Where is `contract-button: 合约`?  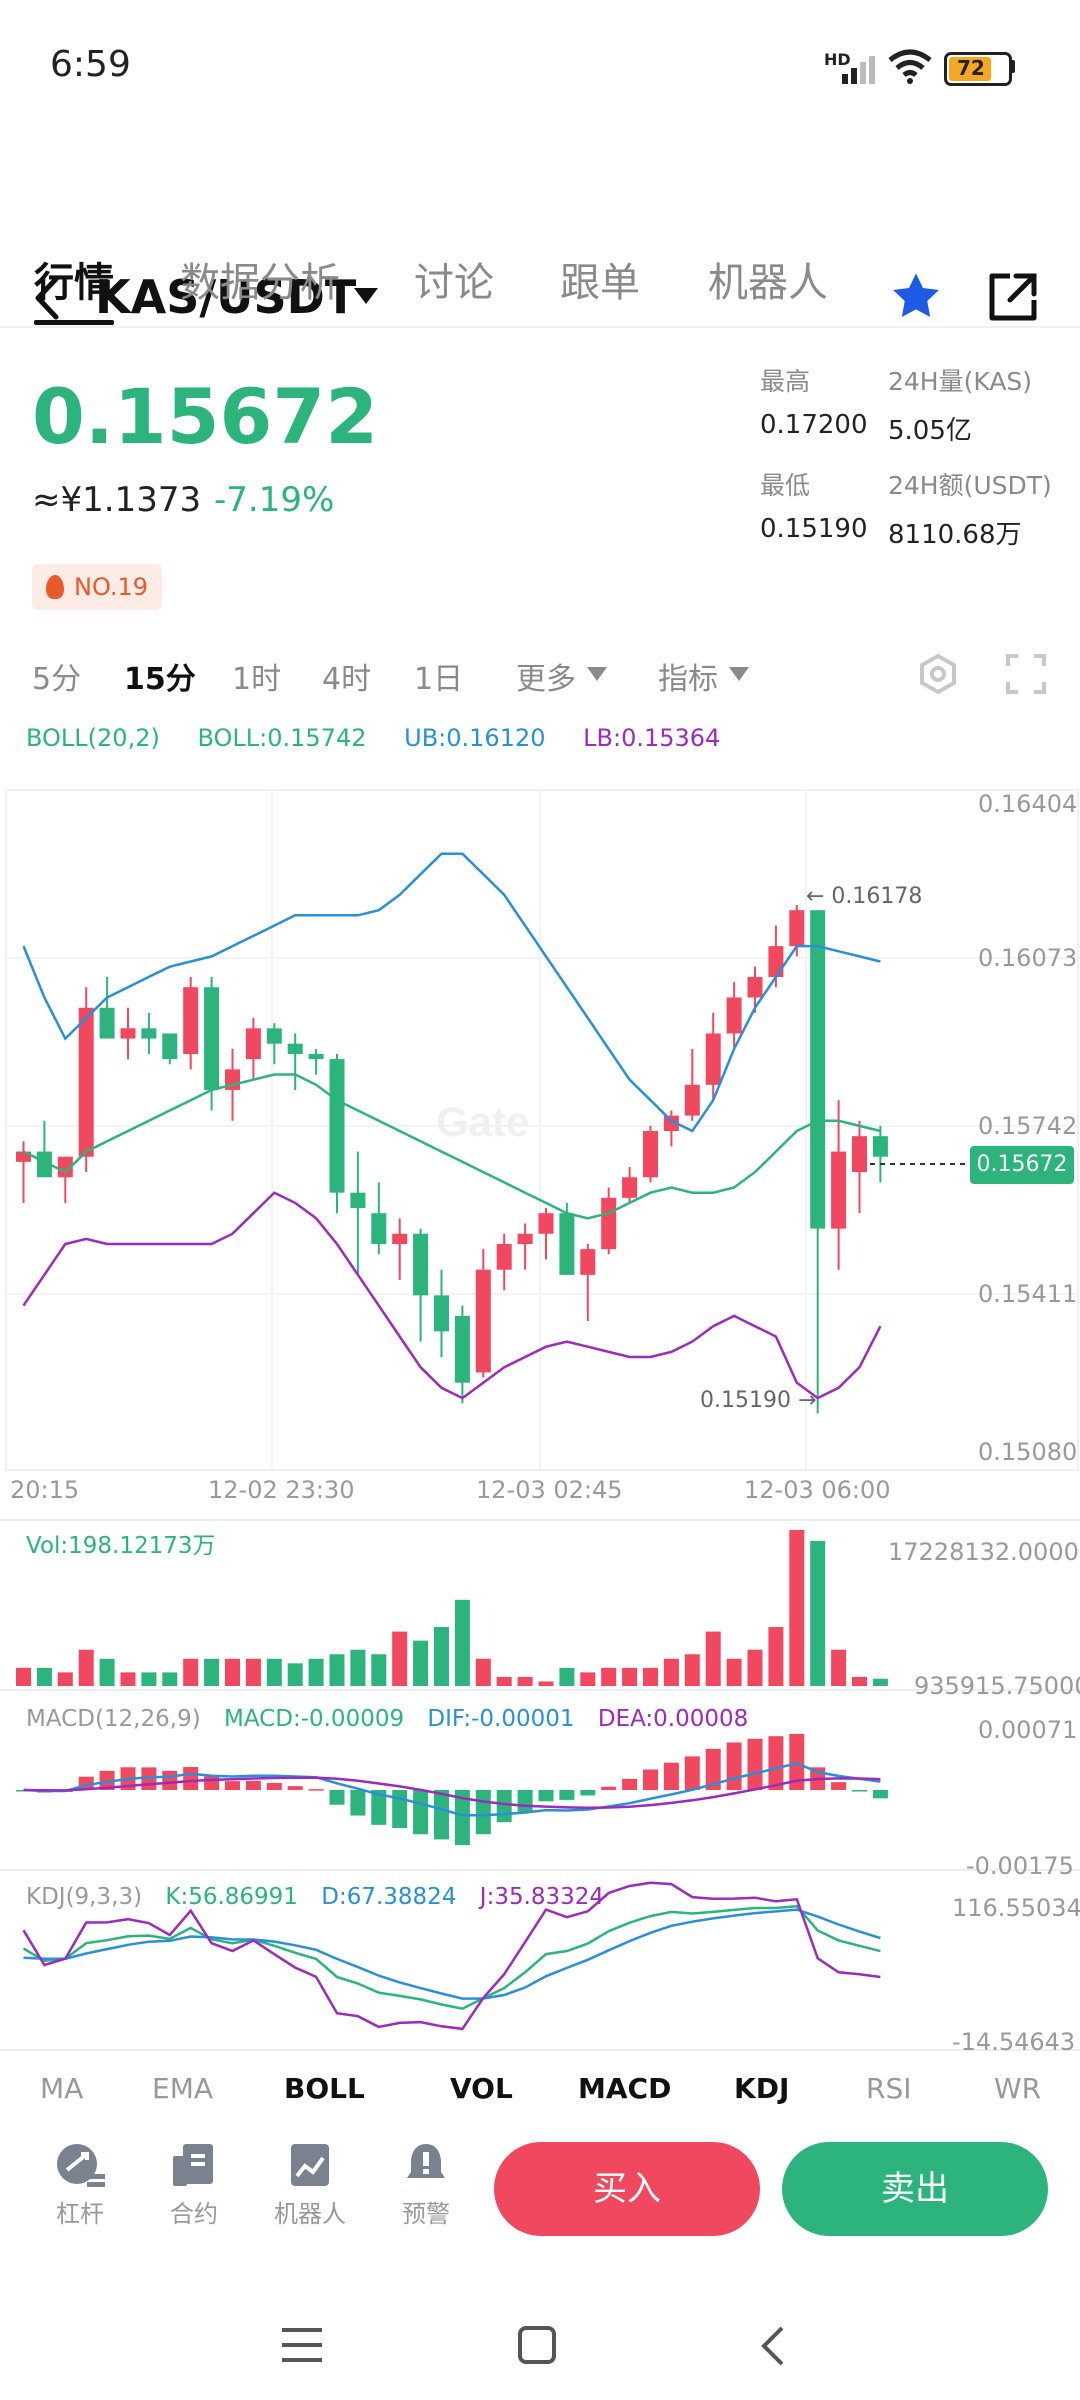 contract-button: 合约 is located at coordinates (194, 2184).